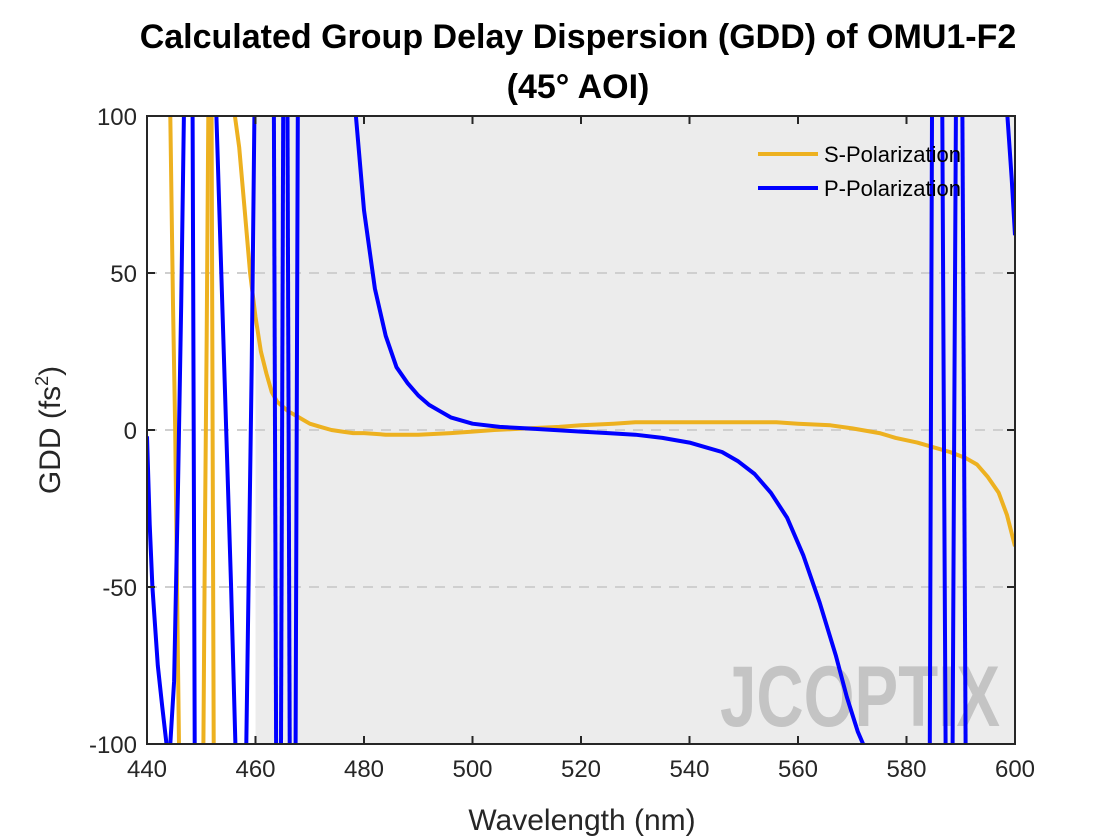 The height and width of the screenshot is (840, 1120). I want to click on x-tick-label: 540, so click(689, 769).